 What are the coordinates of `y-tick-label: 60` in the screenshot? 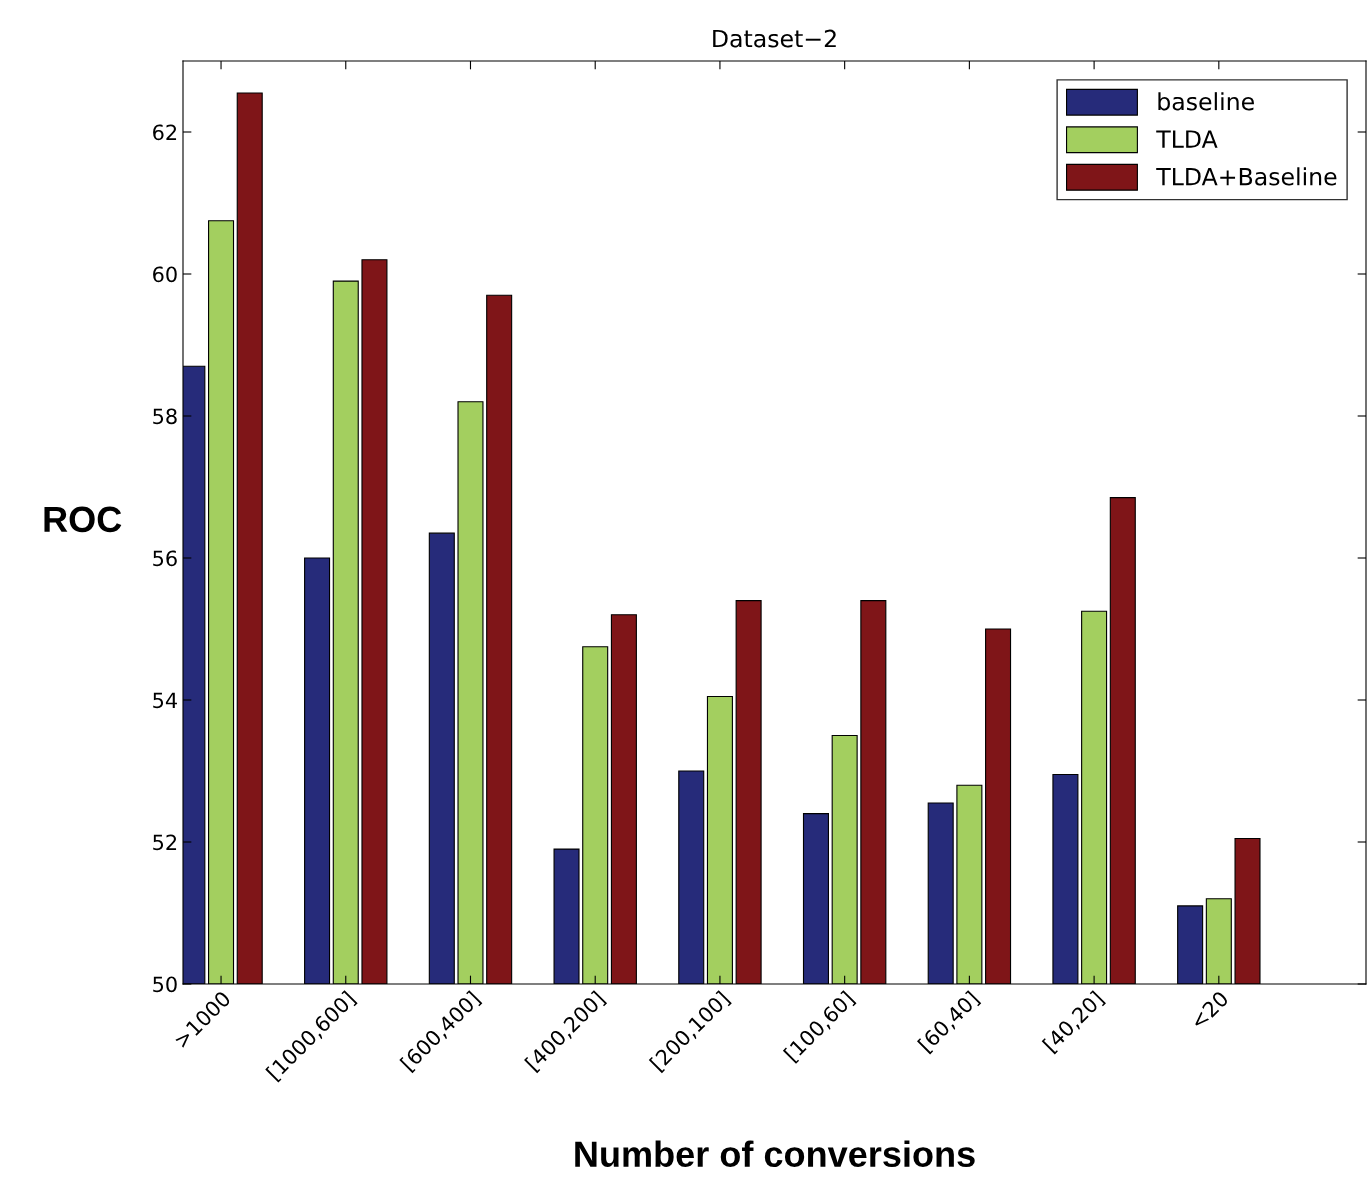 It's located at (165, 274).